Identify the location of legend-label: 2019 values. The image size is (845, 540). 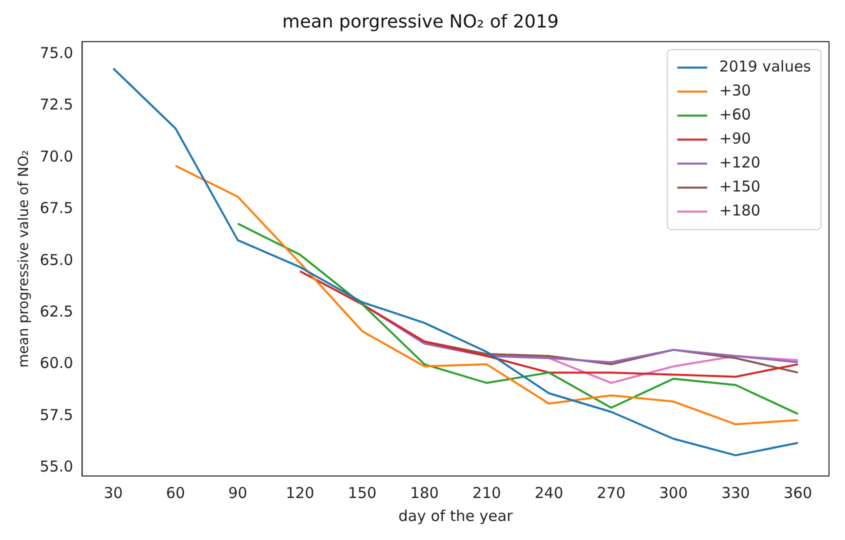
(765, 66).